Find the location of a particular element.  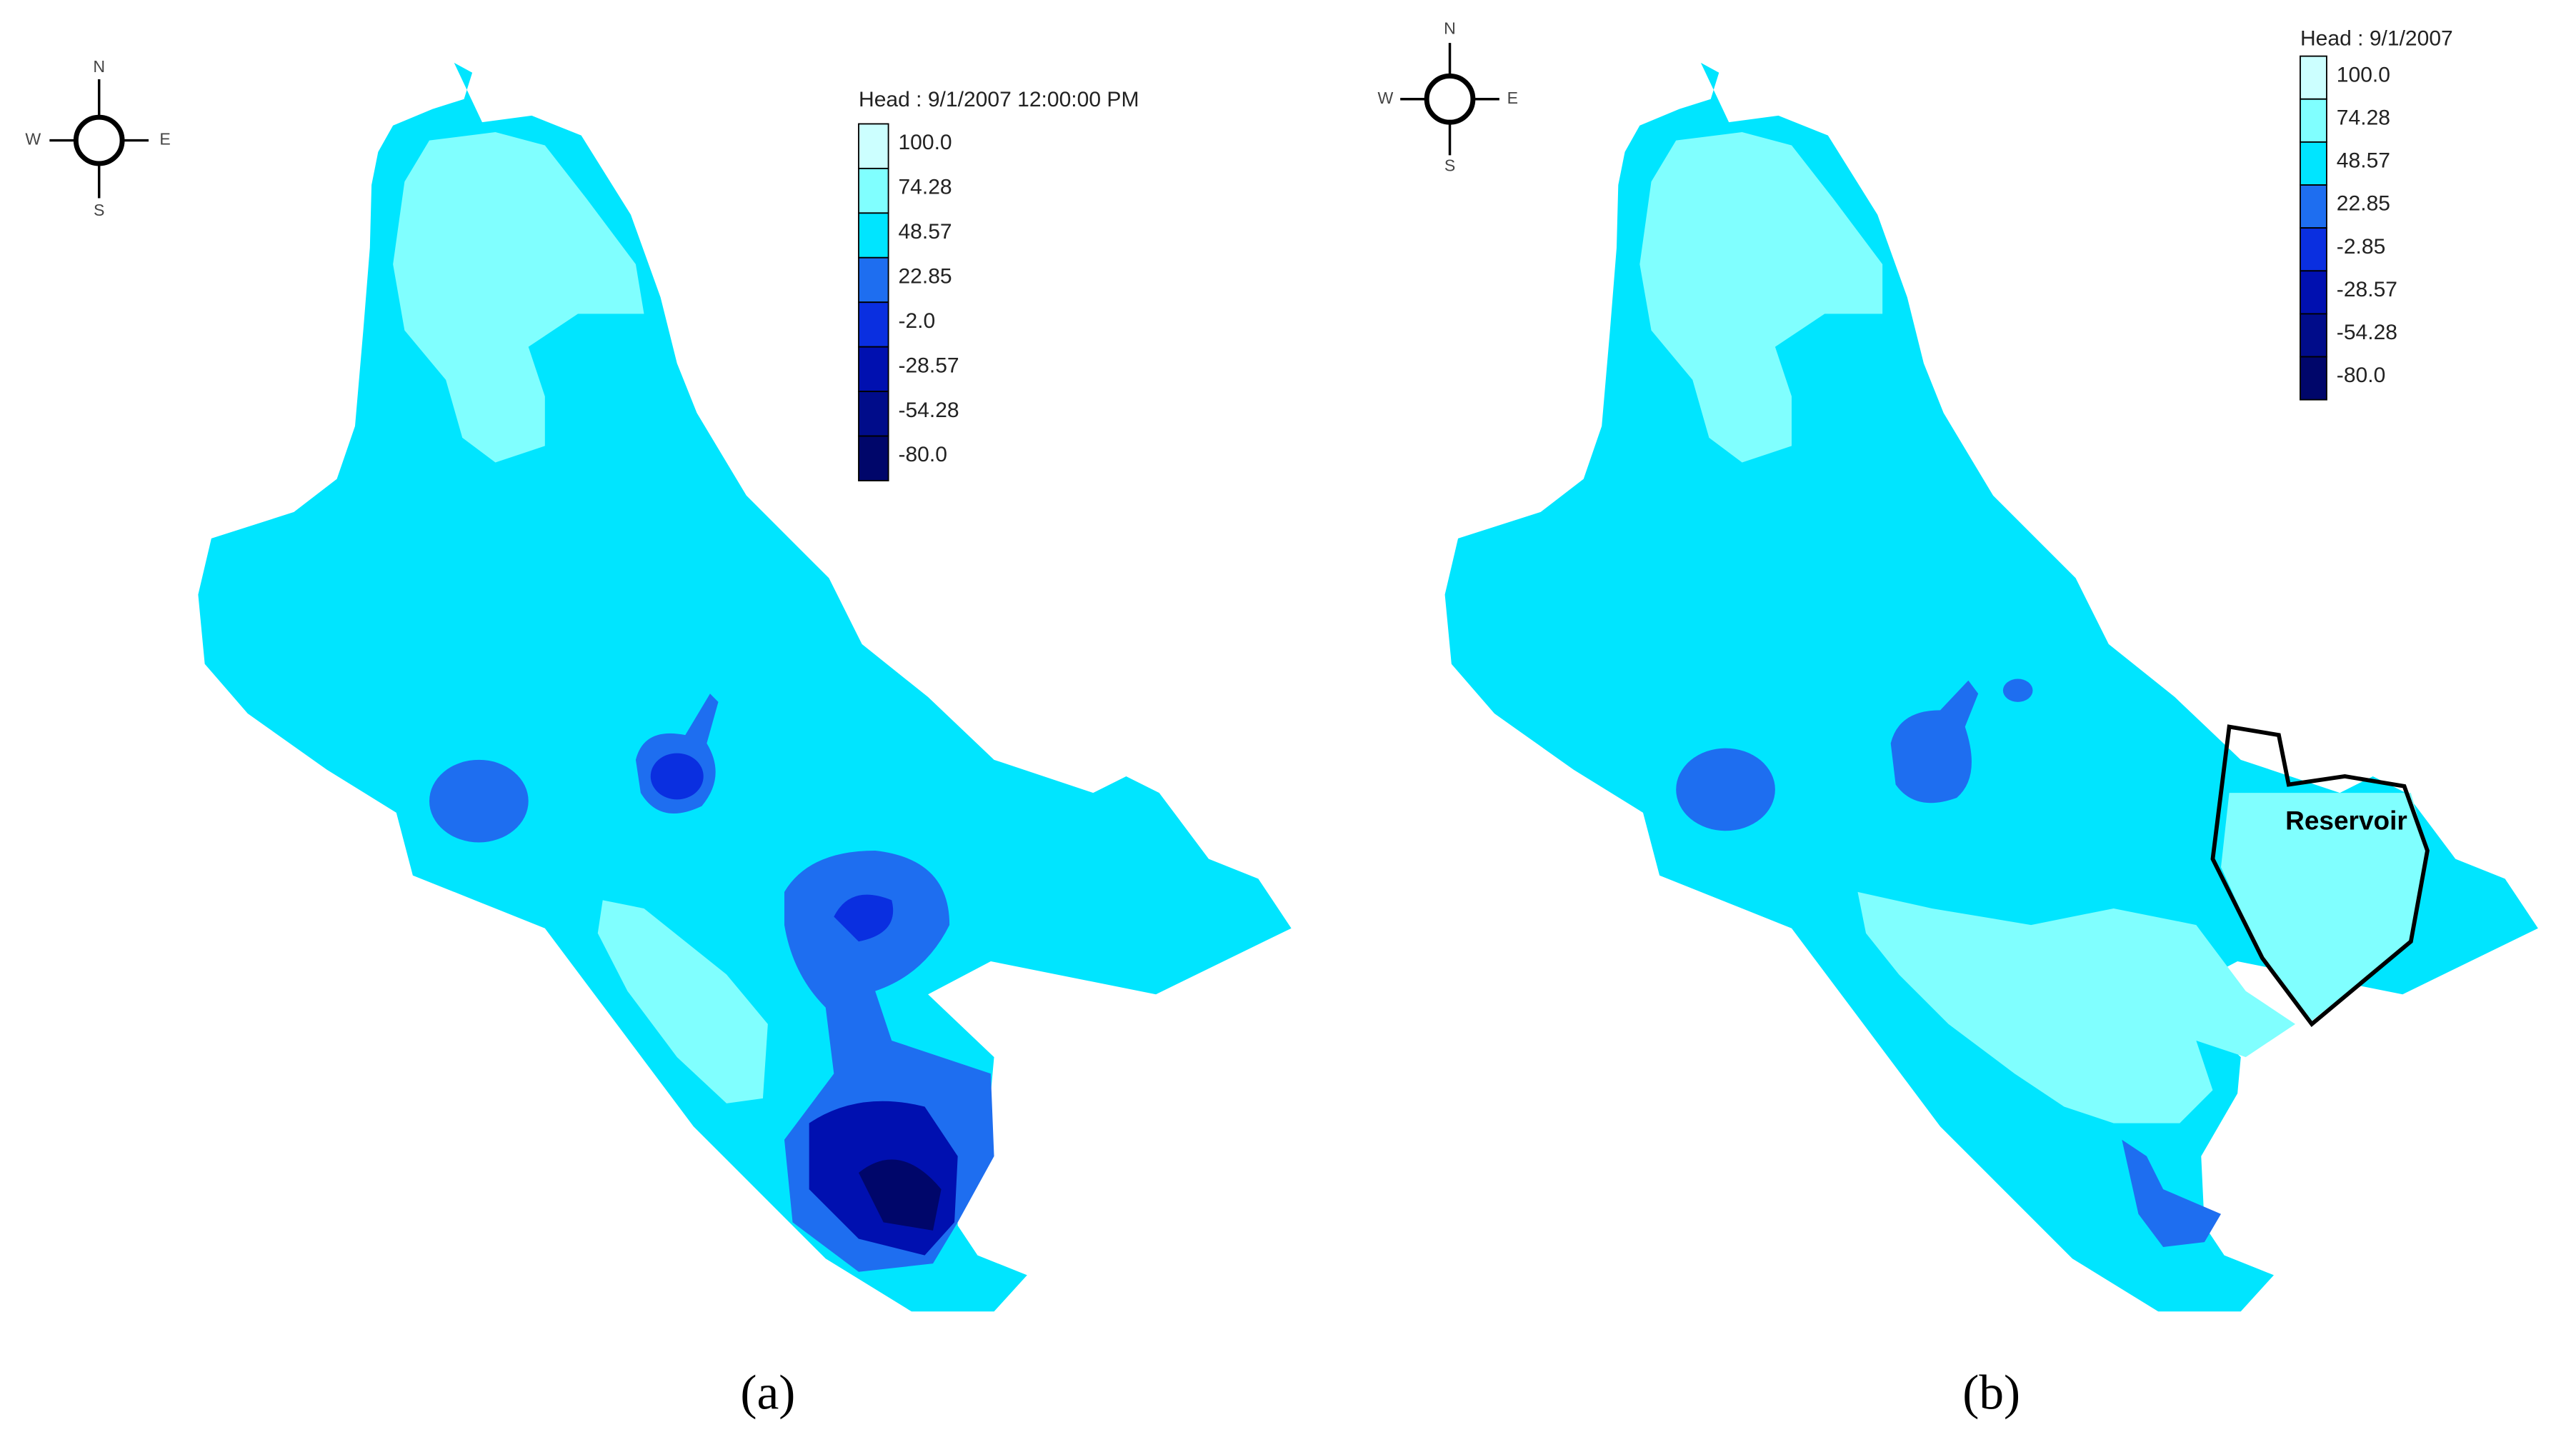

legend-label: -2.85 is located at coordinates (2361, 247).